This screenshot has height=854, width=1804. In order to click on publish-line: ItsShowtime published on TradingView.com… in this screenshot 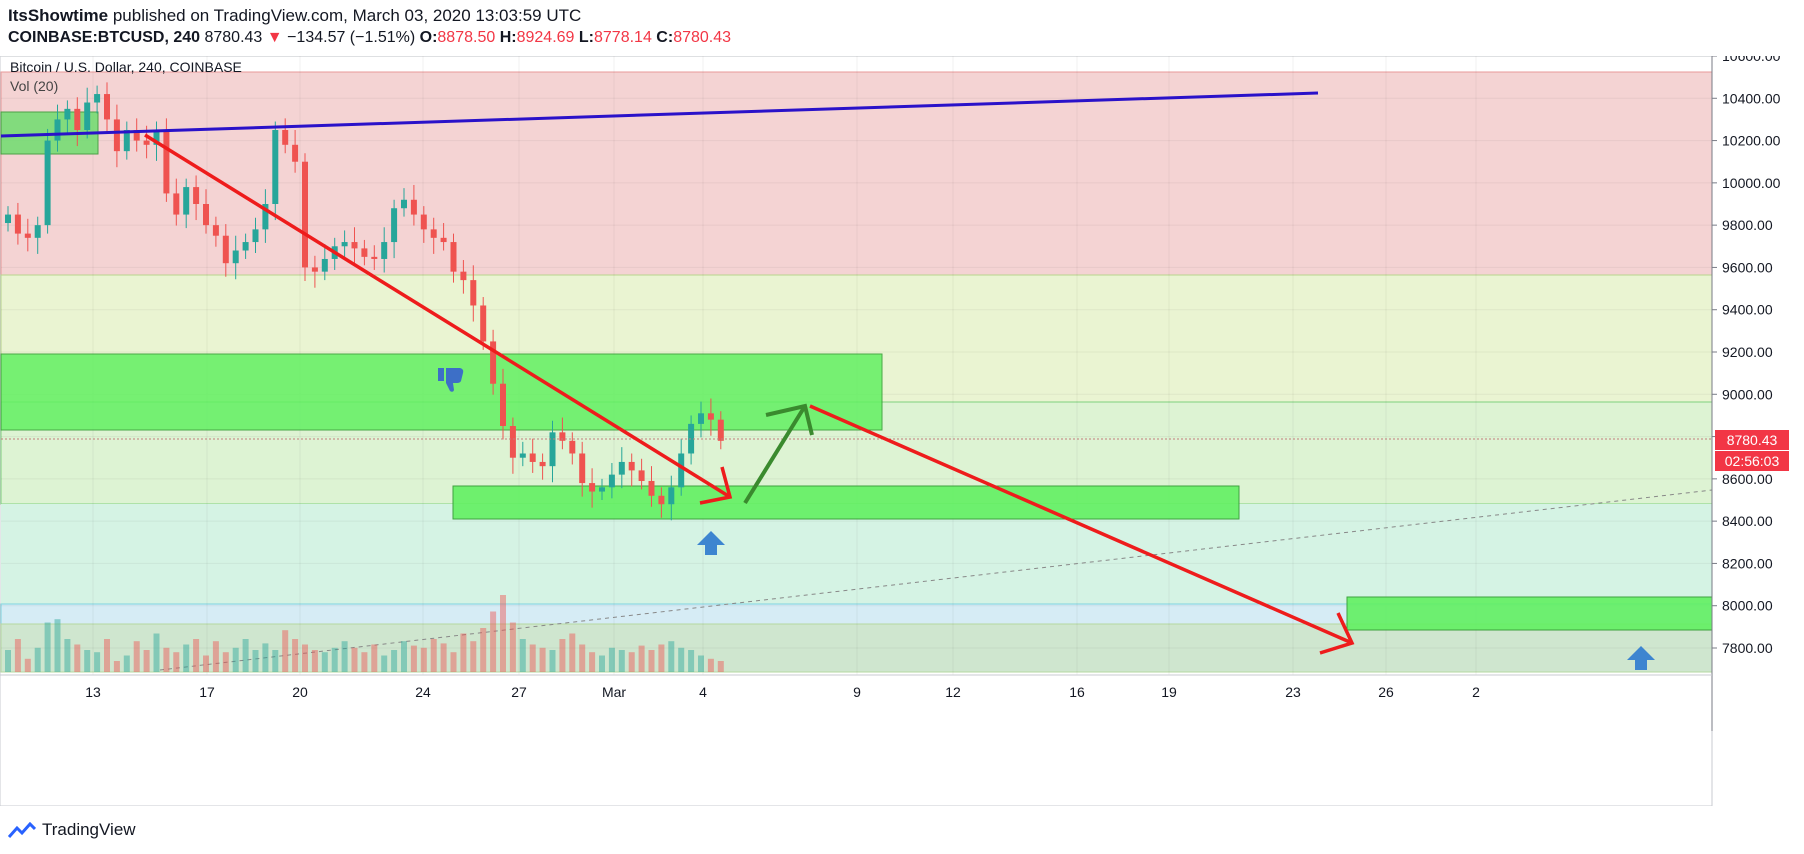, I will do `click(294, 16)`.